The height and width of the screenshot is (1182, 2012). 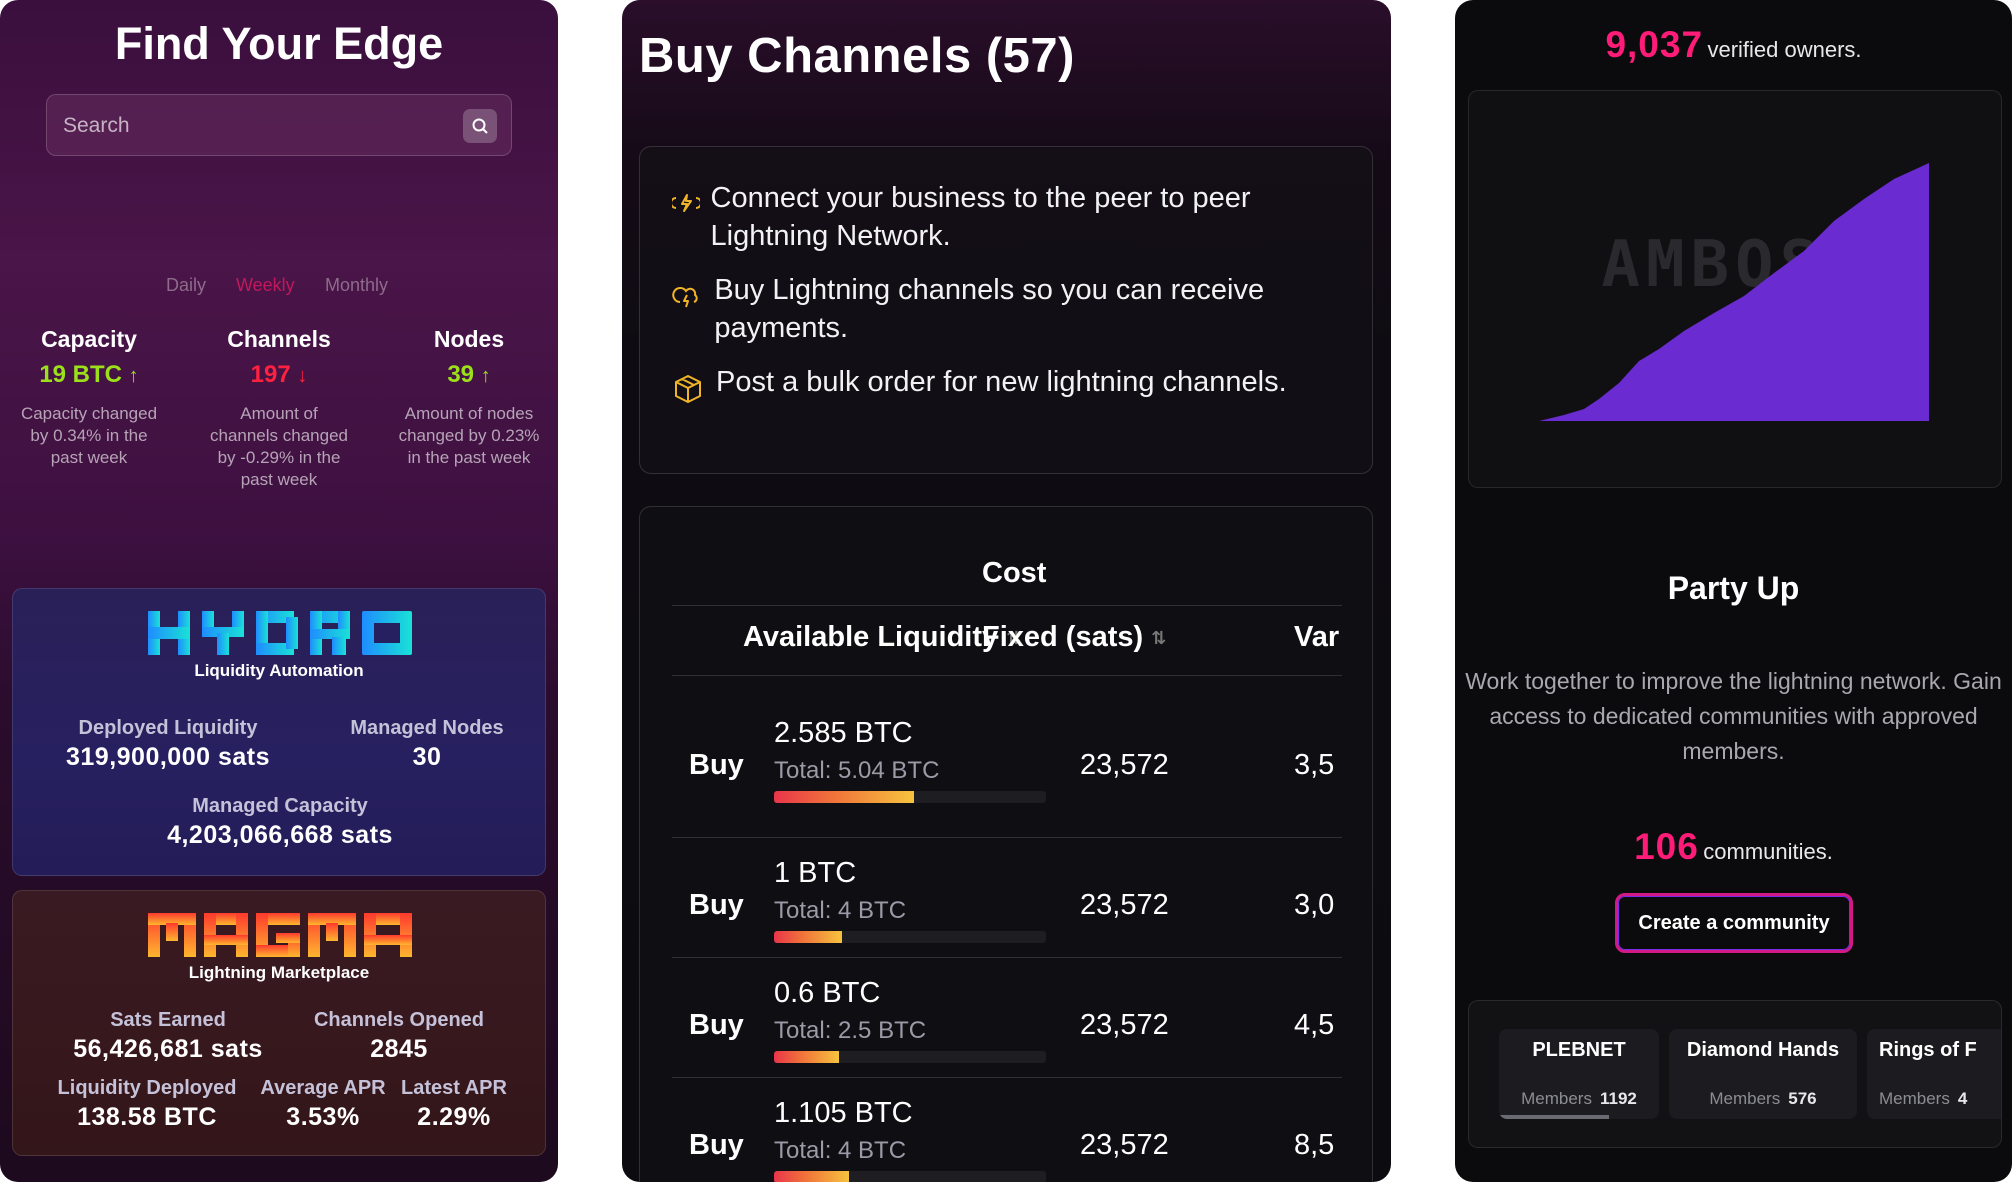 What do you see at coordinates (1763, 1074) in the screenshot?
I see `community-card-diamond-hands: Diamond Hands Members 576` at bounding box center [1763, 1074].